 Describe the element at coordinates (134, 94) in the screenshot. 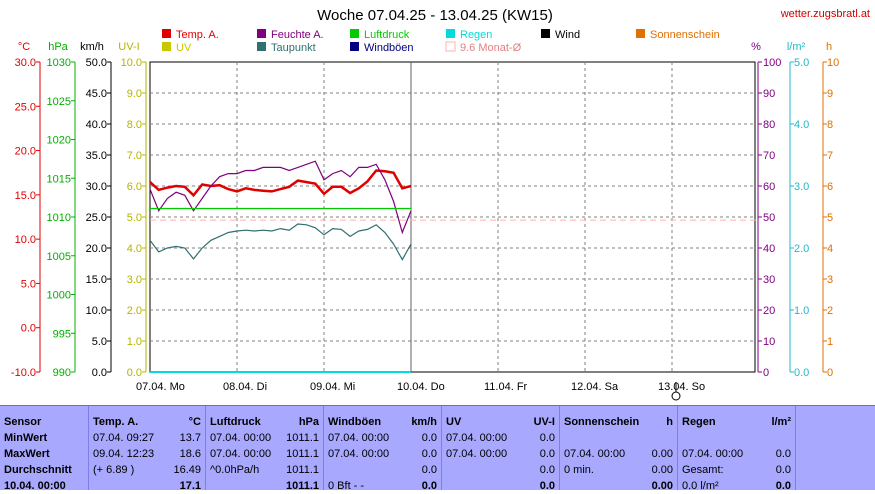

I see `uv-tick-label: 9.0` at that location.